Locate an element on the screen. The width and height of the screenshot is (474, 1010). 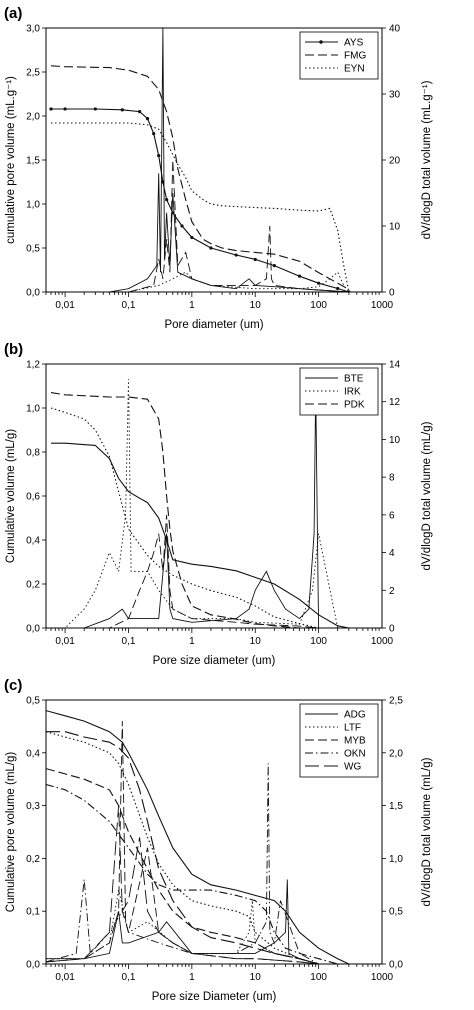
panel-label: (b) is located at coordinates (13, 349).